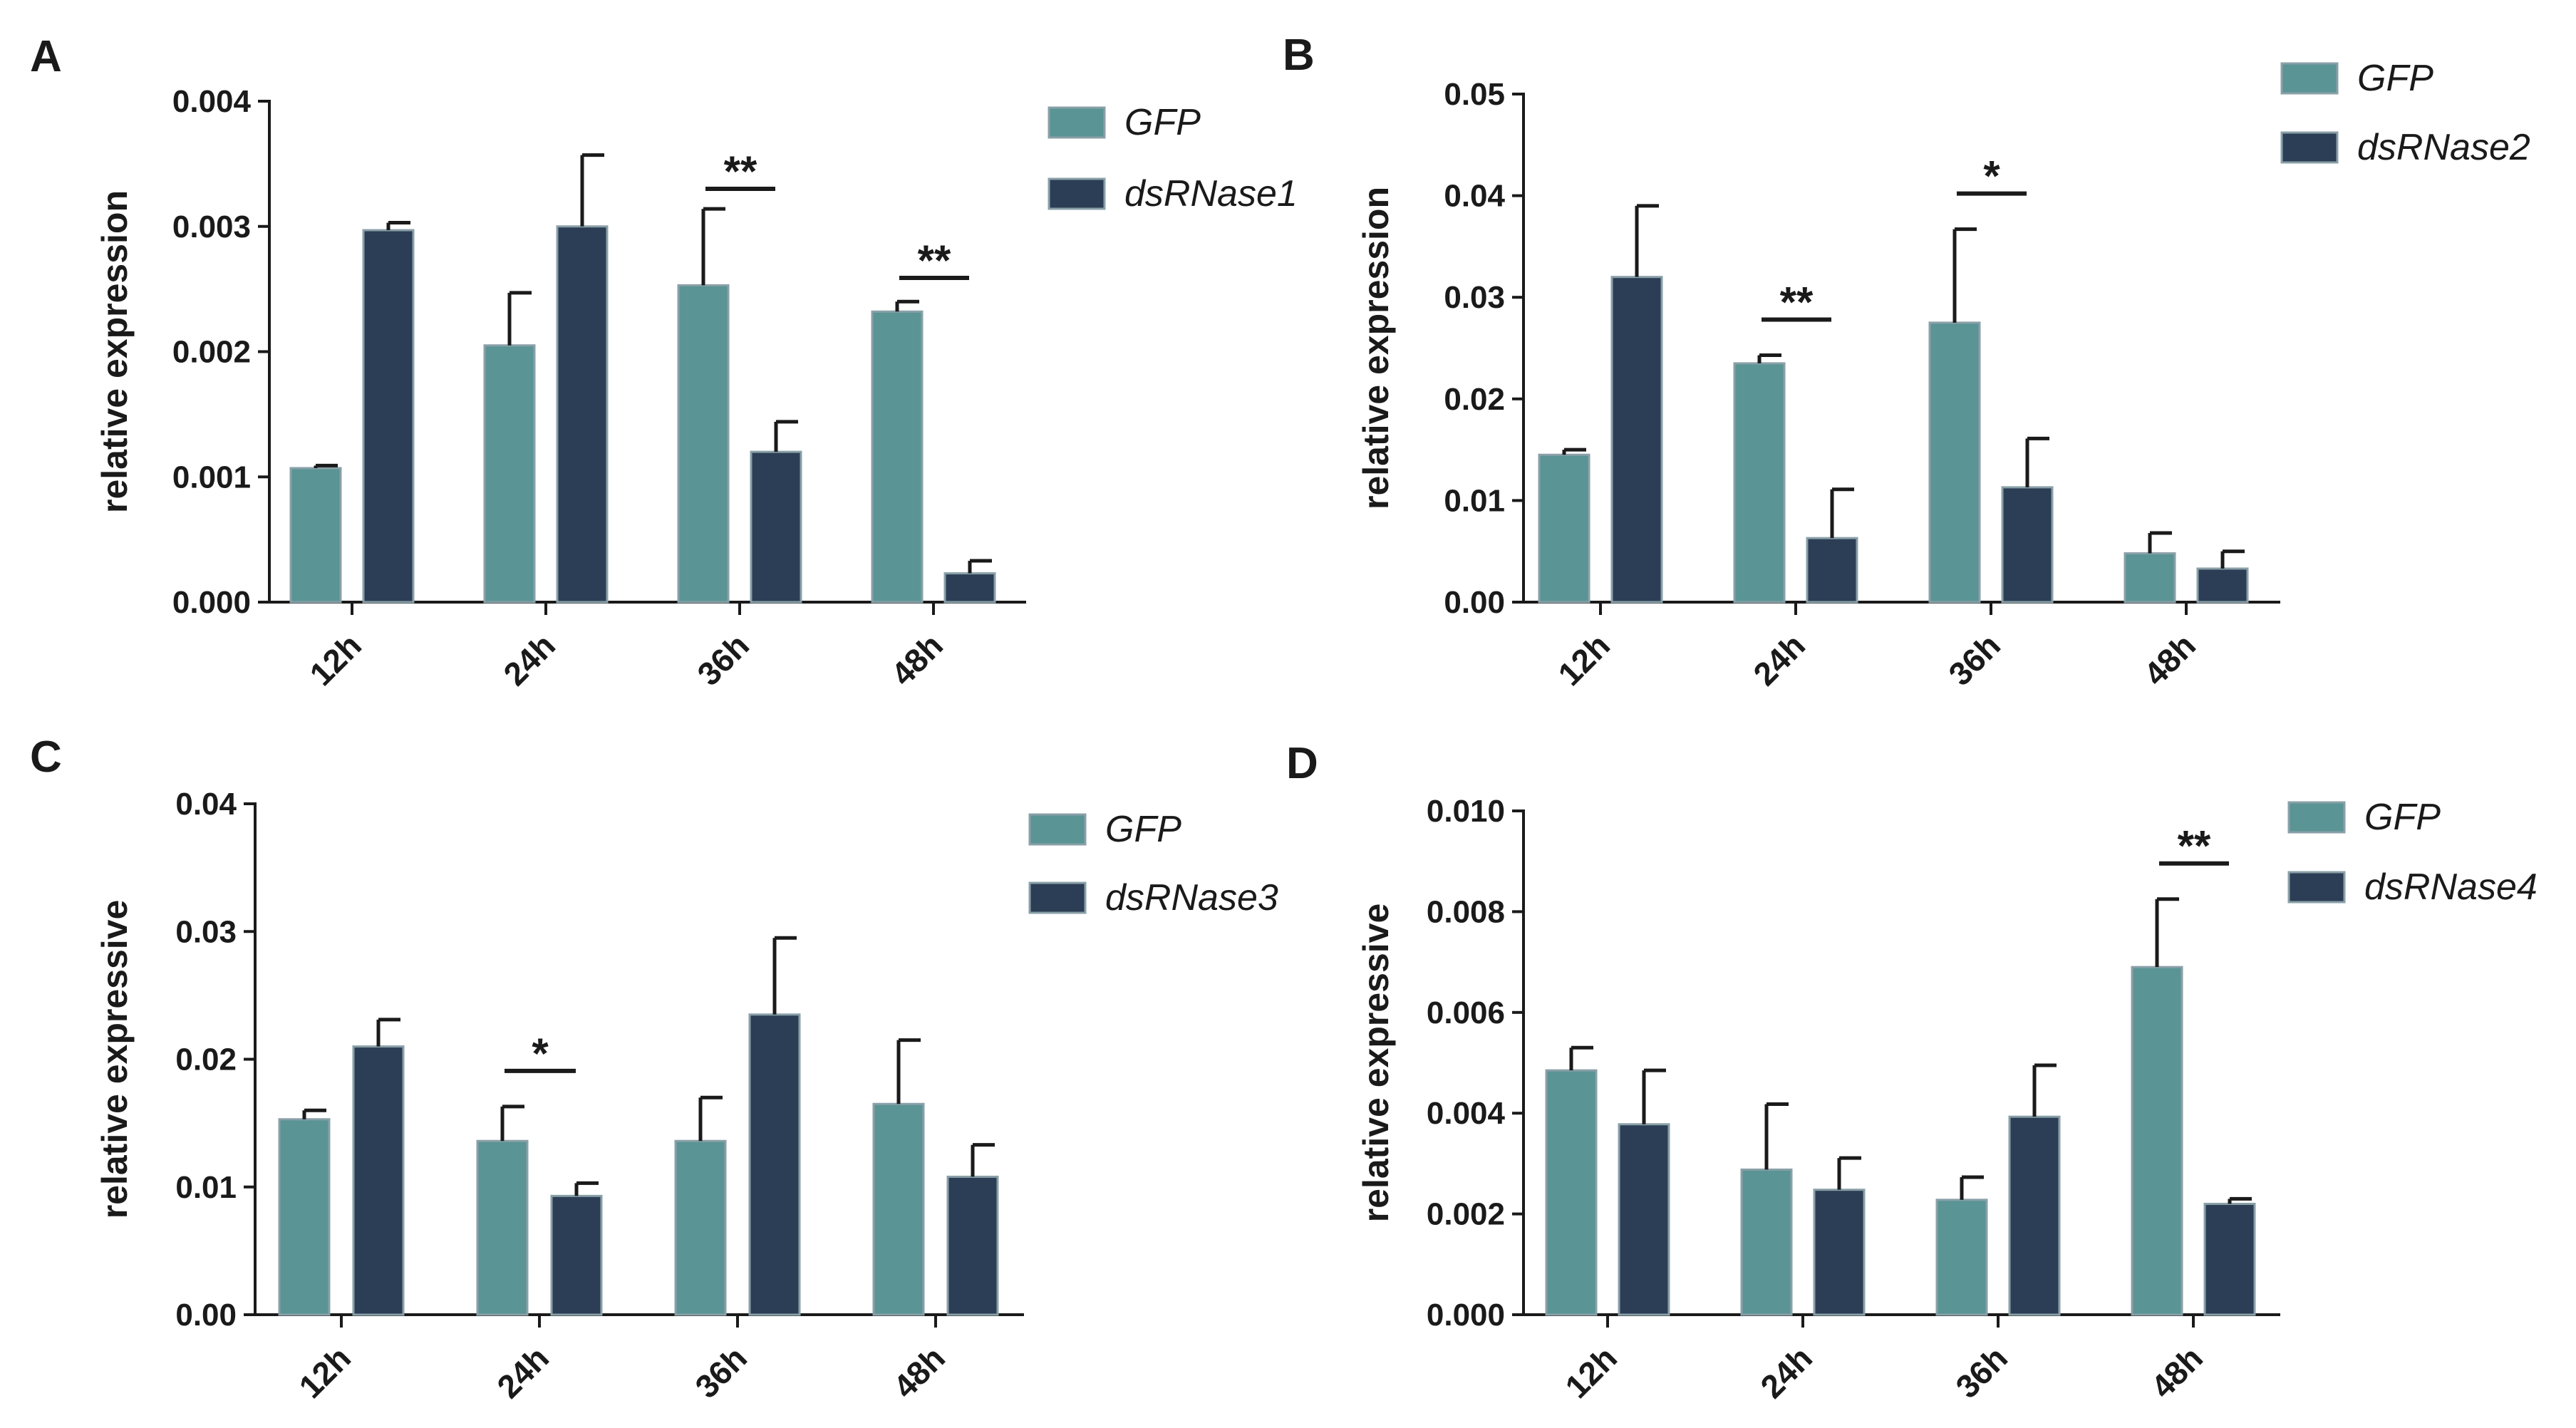  I want to click on legend-label: dsRNase2, so click(2443, 147).